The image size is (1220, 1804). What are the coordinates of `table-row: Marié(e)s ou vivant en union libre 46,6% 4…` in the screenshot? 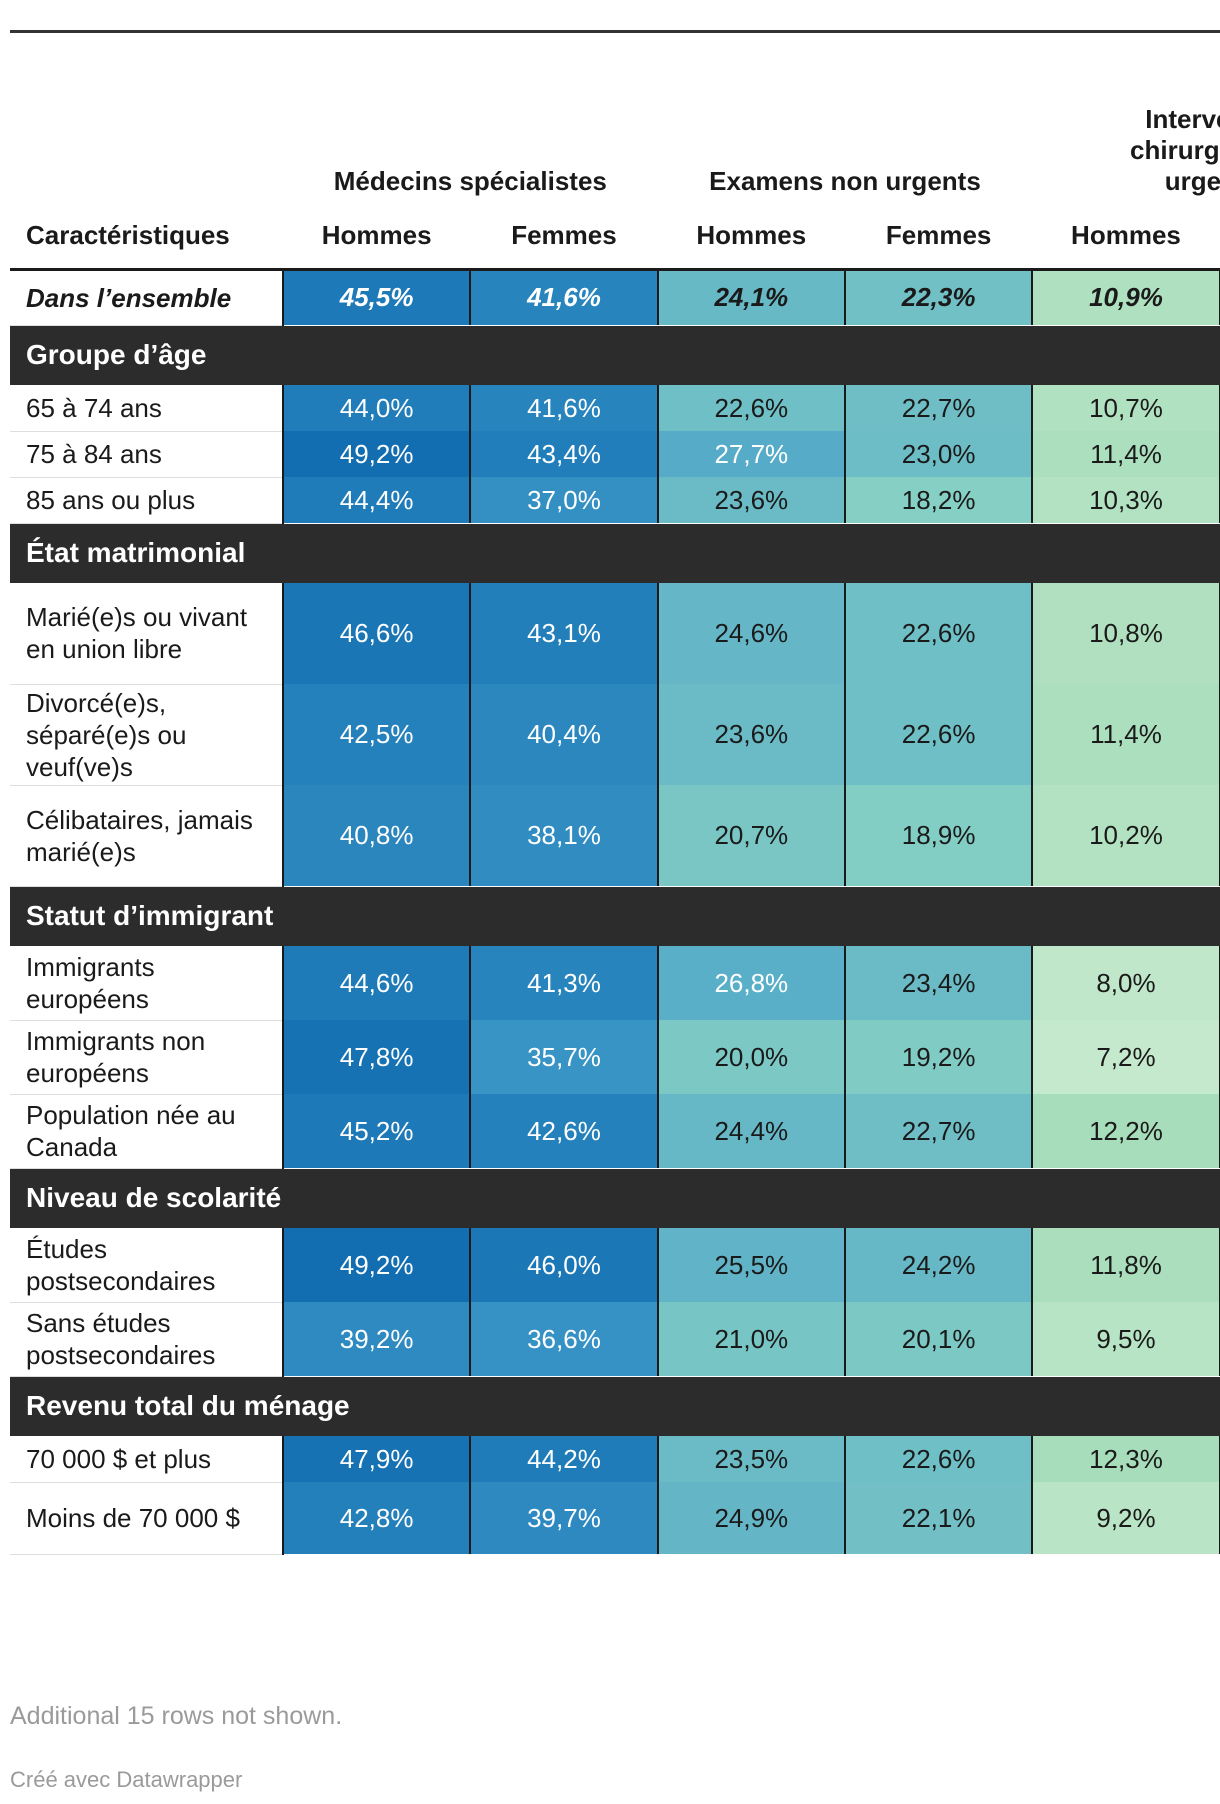 It's located at (615, 634).